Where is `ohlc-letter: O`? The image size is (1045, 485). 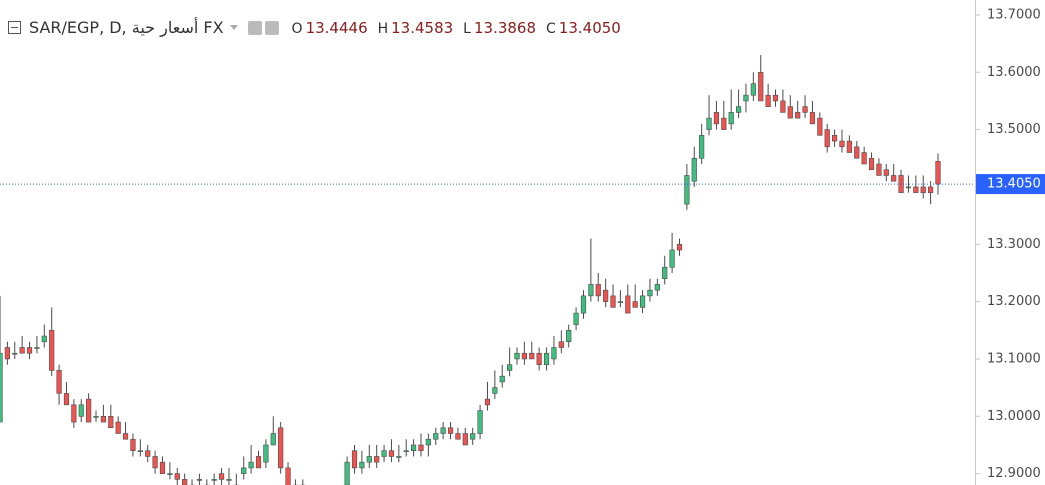
ohlc-letter: O is located at coordinates (297, 29).